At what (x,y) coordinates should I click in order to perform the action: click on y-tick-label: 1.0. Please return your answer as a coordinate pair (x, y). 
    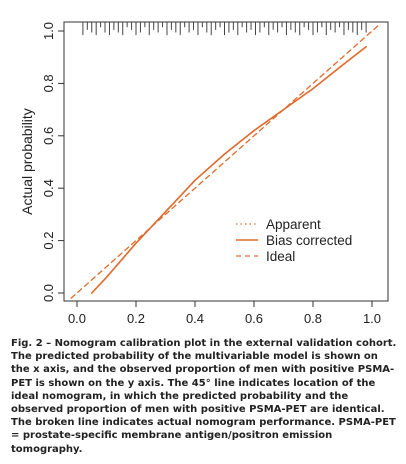
    Looking at the image, I should click on (48, 31).